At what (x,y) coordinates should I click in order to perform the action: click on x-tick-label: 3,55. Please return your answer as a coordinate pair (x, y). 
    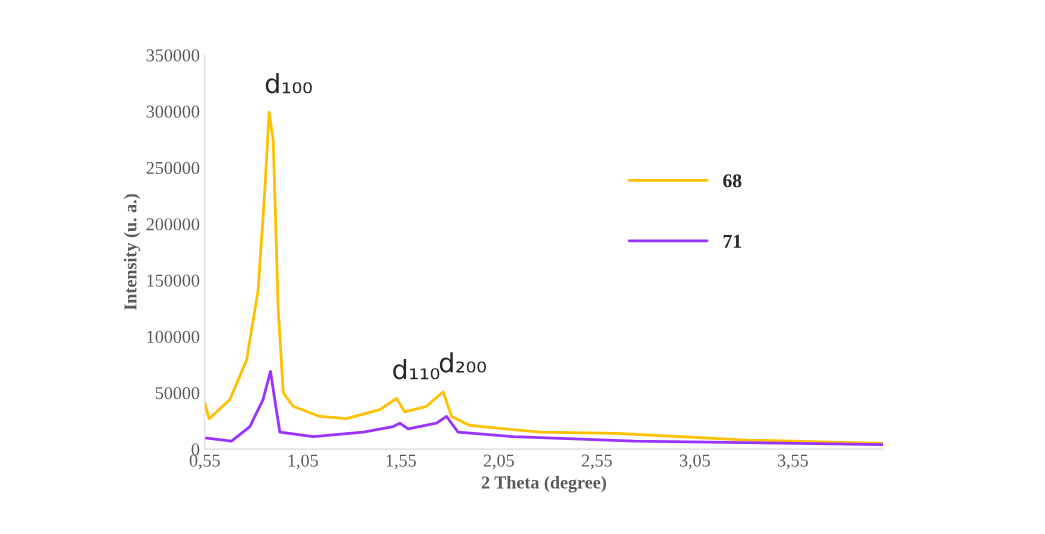
    Looking at the image, I should click on (792, 462).